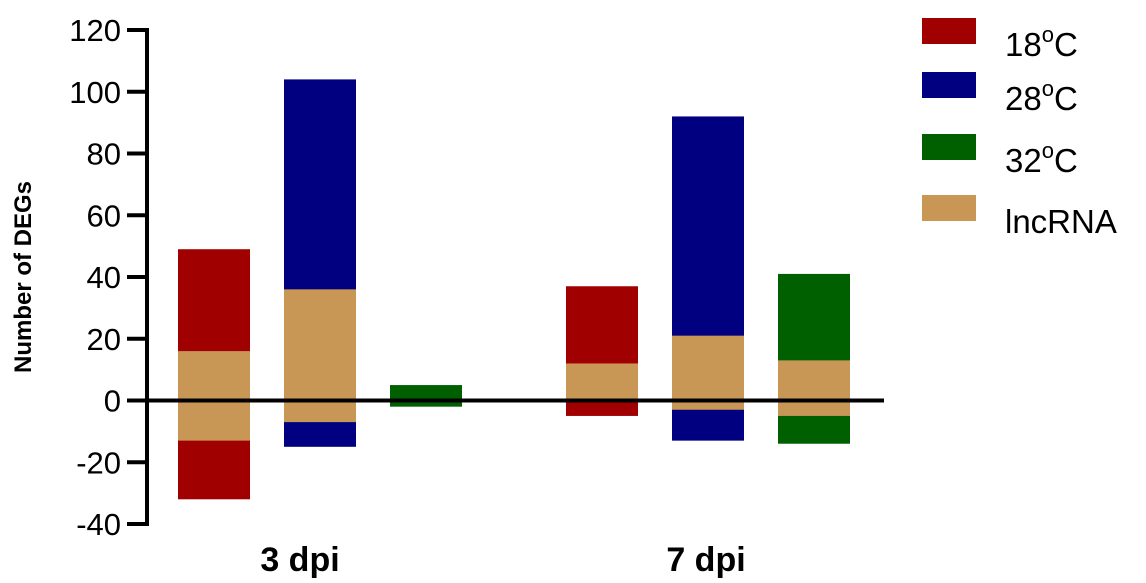 The height and width of the screenshot is (583, 1146). Describe the element at coordinates (95, 30) in the screenshot. I see `y-tick-label: 120` at that location.